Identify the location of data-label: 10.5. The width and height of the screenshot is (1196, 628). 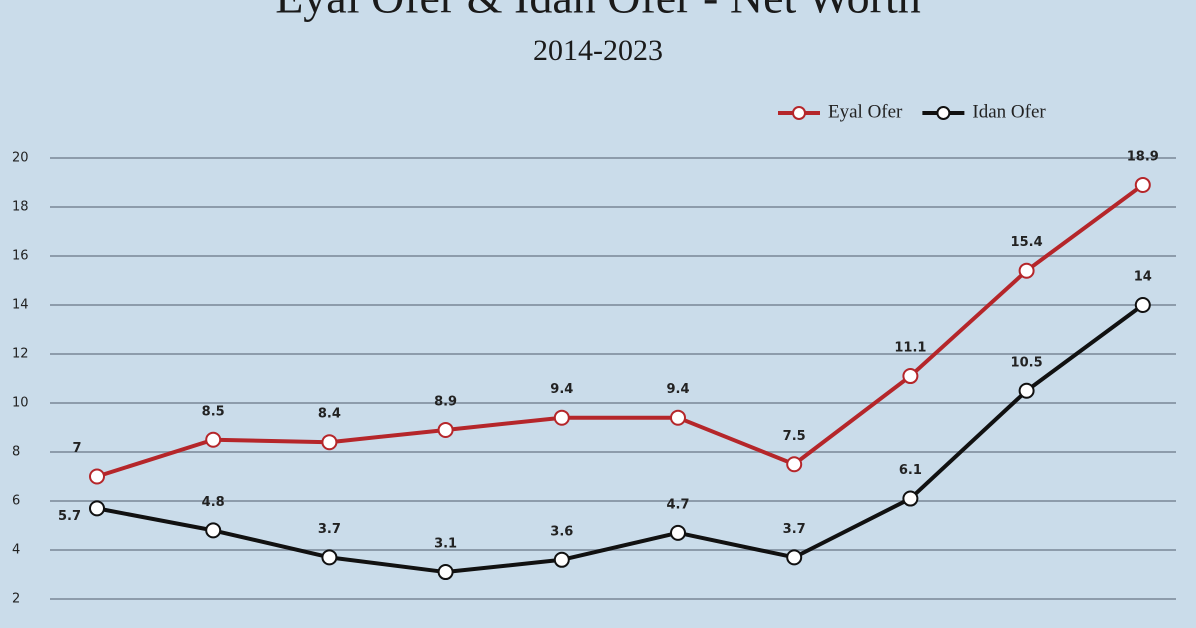
(1027, 362).